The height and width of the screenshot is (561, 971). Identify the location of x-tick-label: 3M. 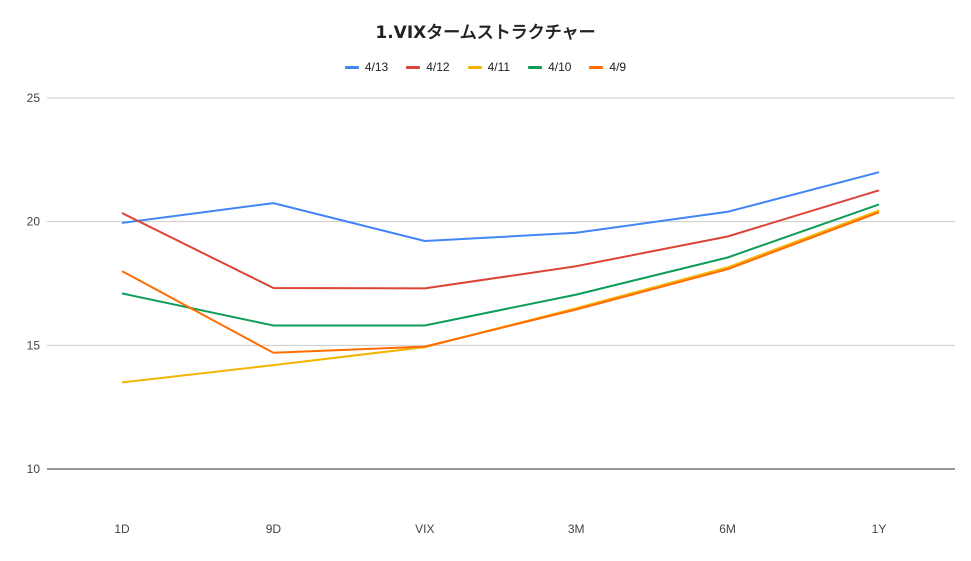
(576, 529).